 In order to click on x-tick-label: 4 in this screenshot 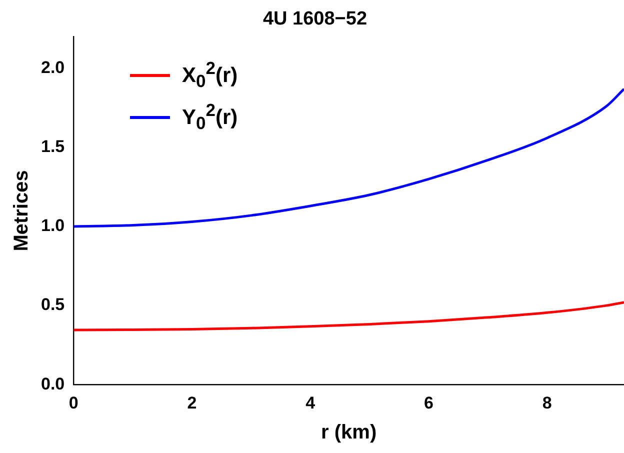, I will do `click(311, 402)`.